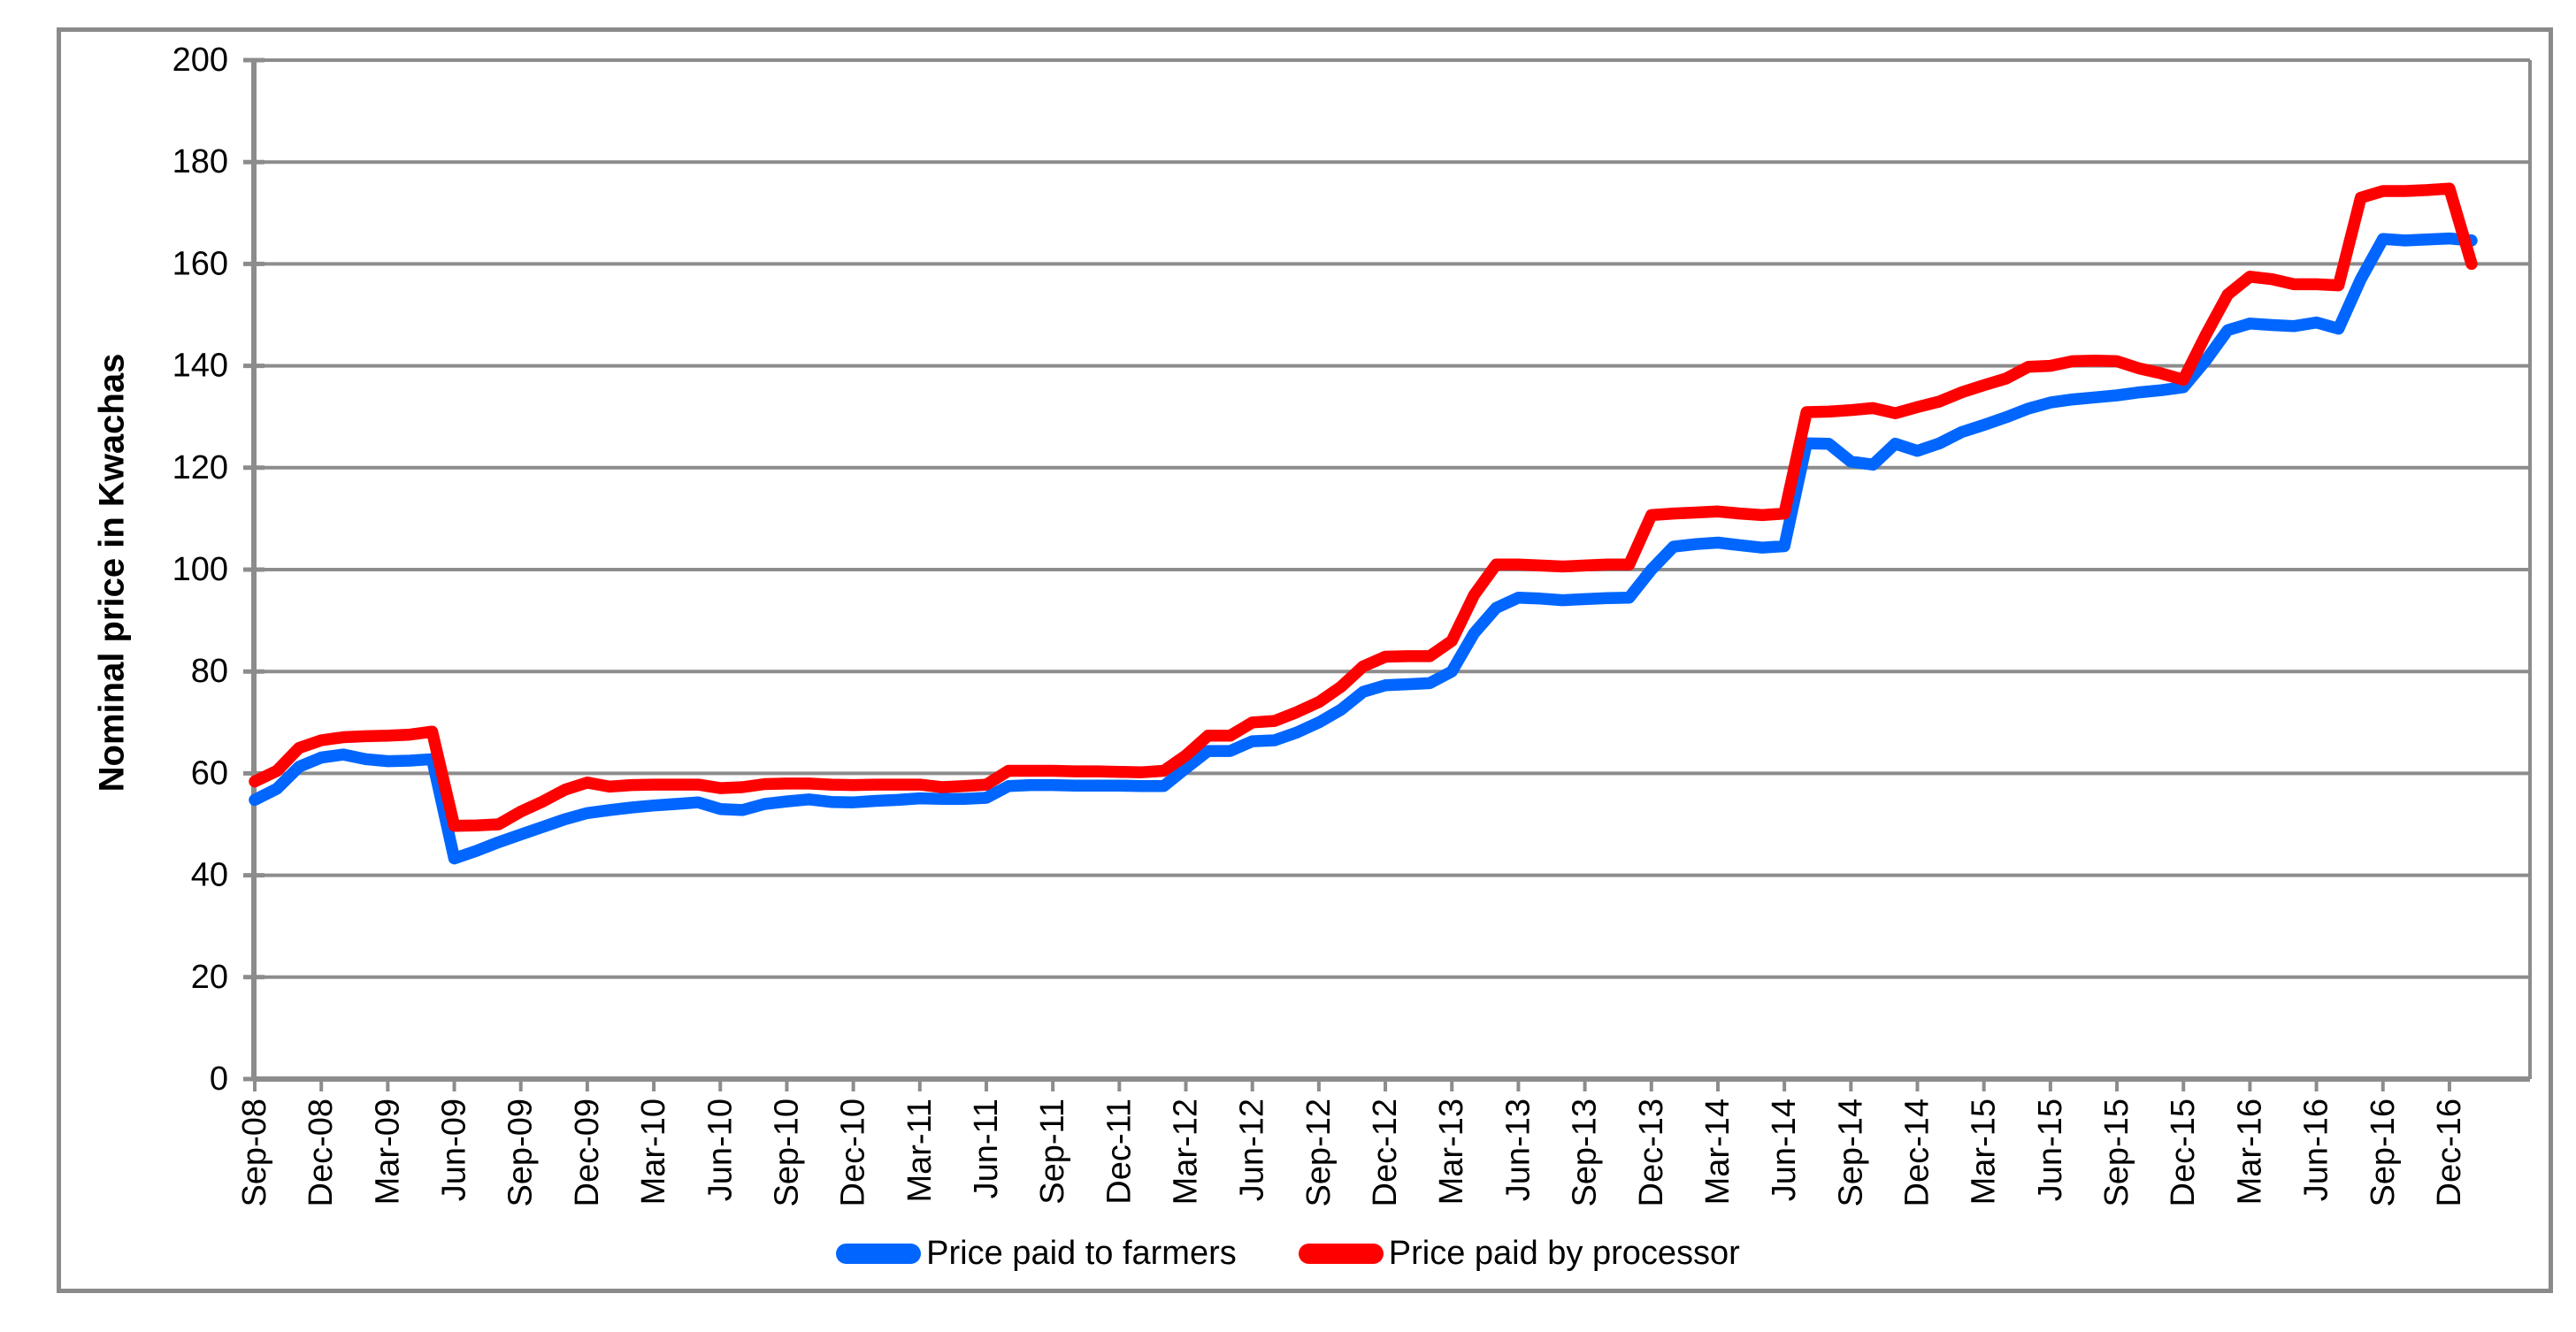  What do you see at coordinates (1585, 1153) in the screenshot?
I see `x-tick-label: Sep-13` at bounding box center [1585, 1153].